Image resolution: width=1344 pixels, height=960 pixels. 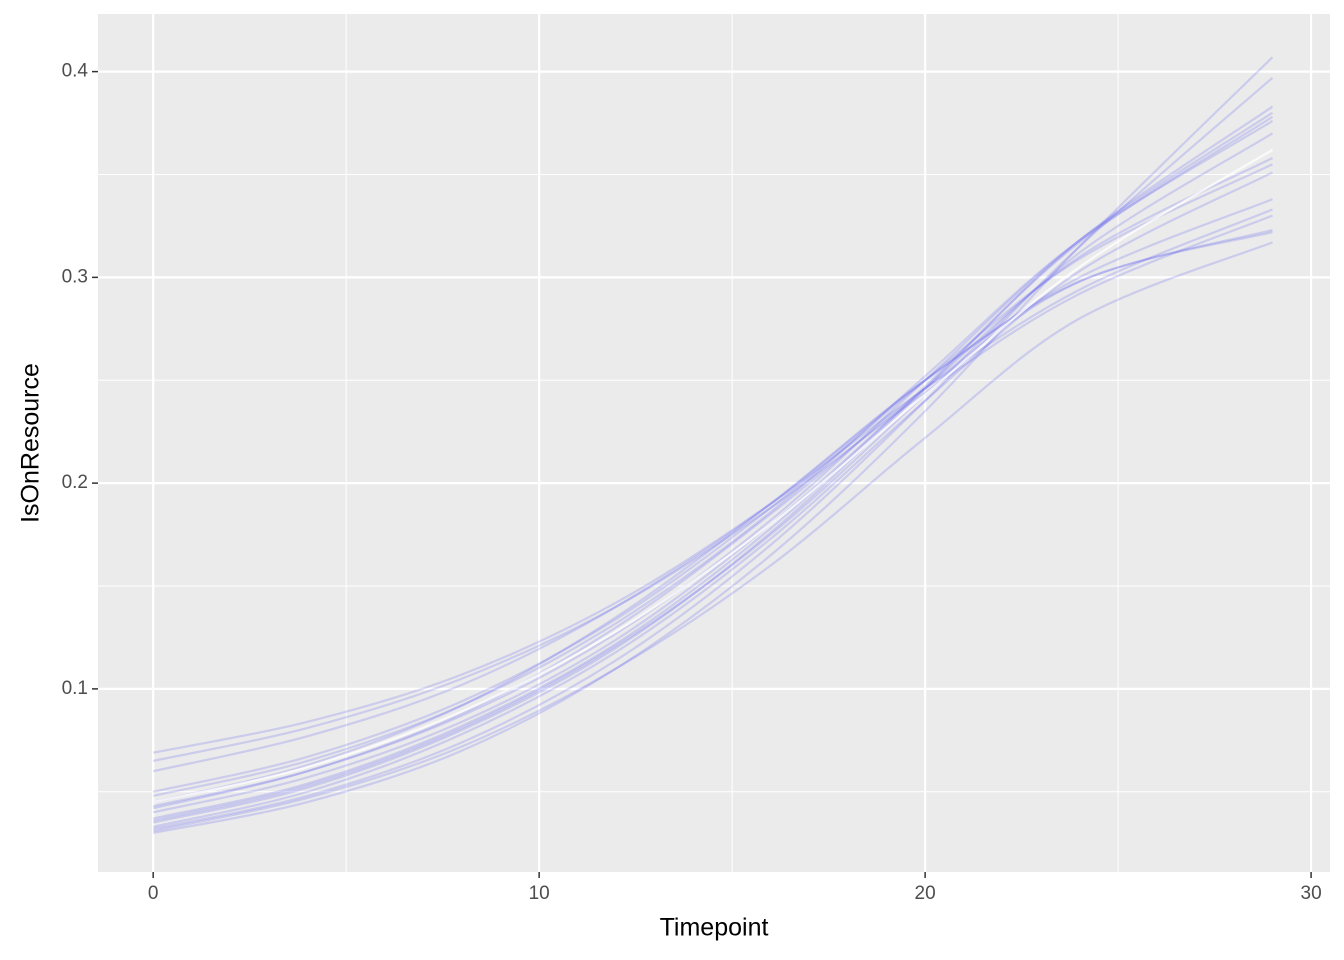 What do you see at coordinates (75, 482) in the screenshot?
I see `y-tick-label: 0.2` at bounding box center [75, 482].